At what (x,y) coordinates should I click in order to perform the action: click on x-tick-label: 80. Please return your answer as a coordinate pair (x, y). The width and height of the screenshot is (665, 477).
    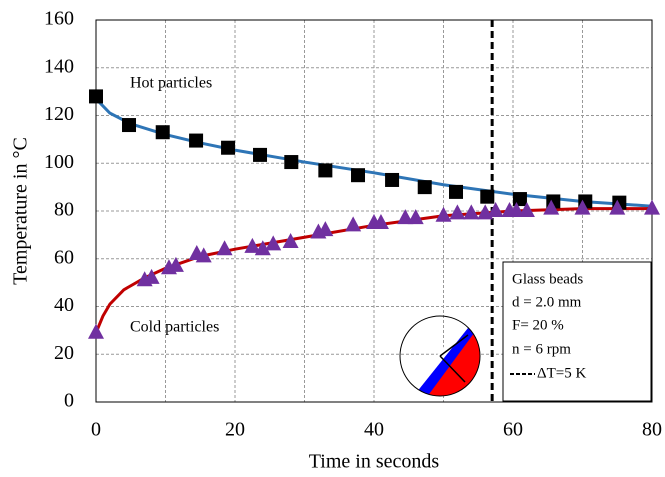
    Looking at the image, I should click on (652, 430).